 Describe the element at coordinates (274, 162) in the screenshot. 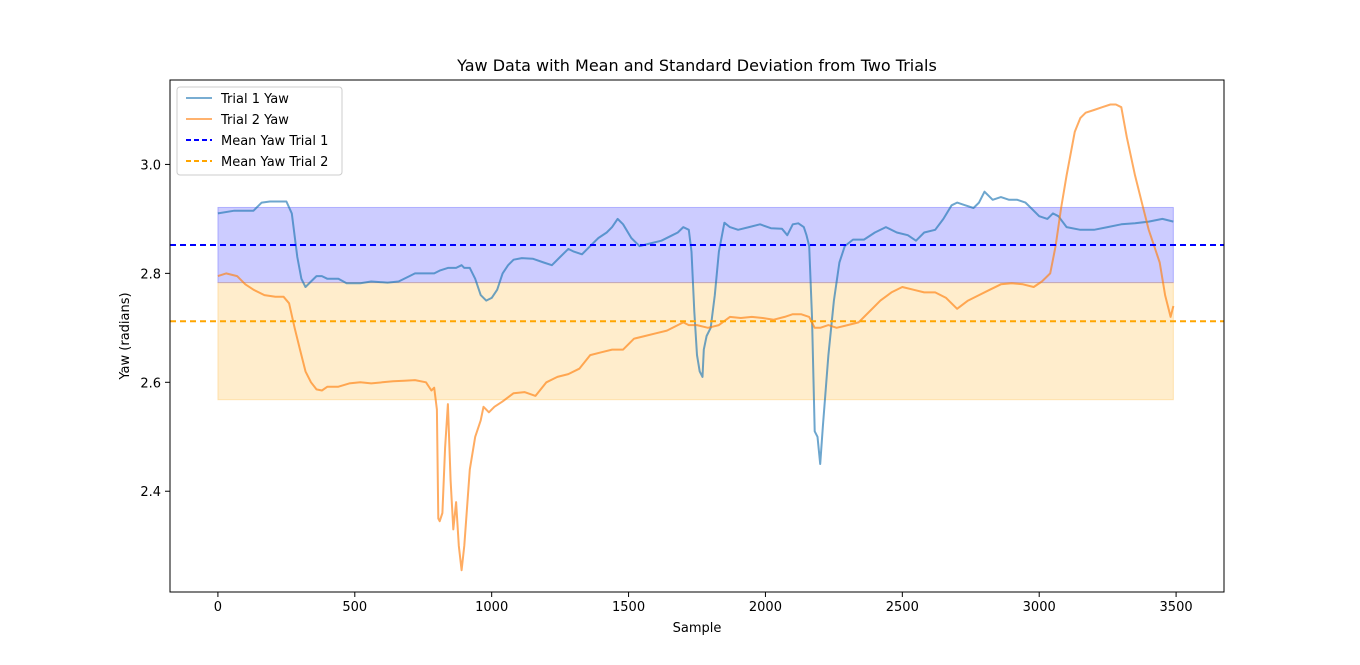

I see `legend-label-mean2: Mean Yaw Trial 2` at that location.